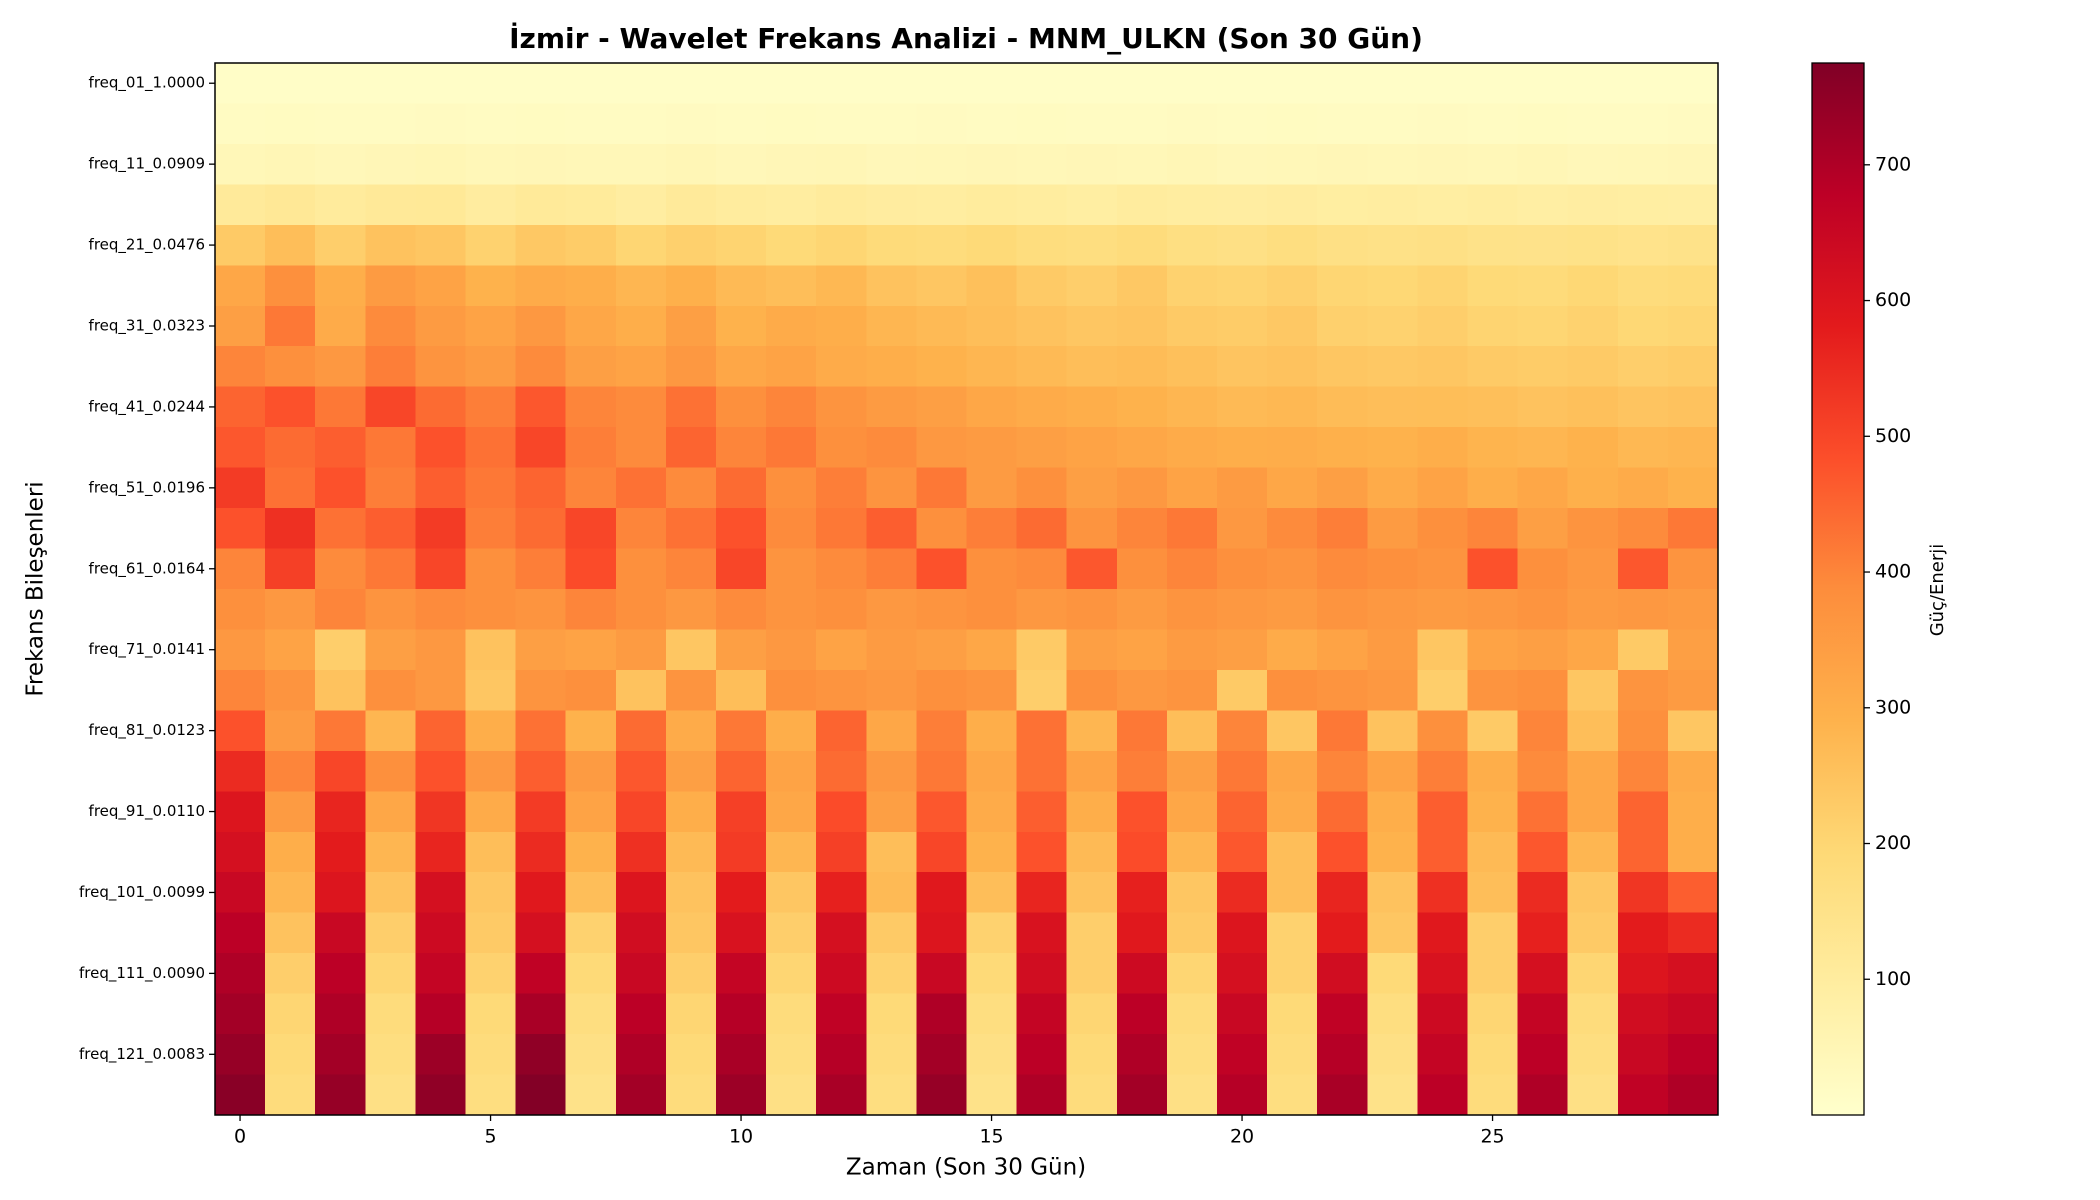  I want to click on colorbar-tick-label: 500, so click(1893, 436).